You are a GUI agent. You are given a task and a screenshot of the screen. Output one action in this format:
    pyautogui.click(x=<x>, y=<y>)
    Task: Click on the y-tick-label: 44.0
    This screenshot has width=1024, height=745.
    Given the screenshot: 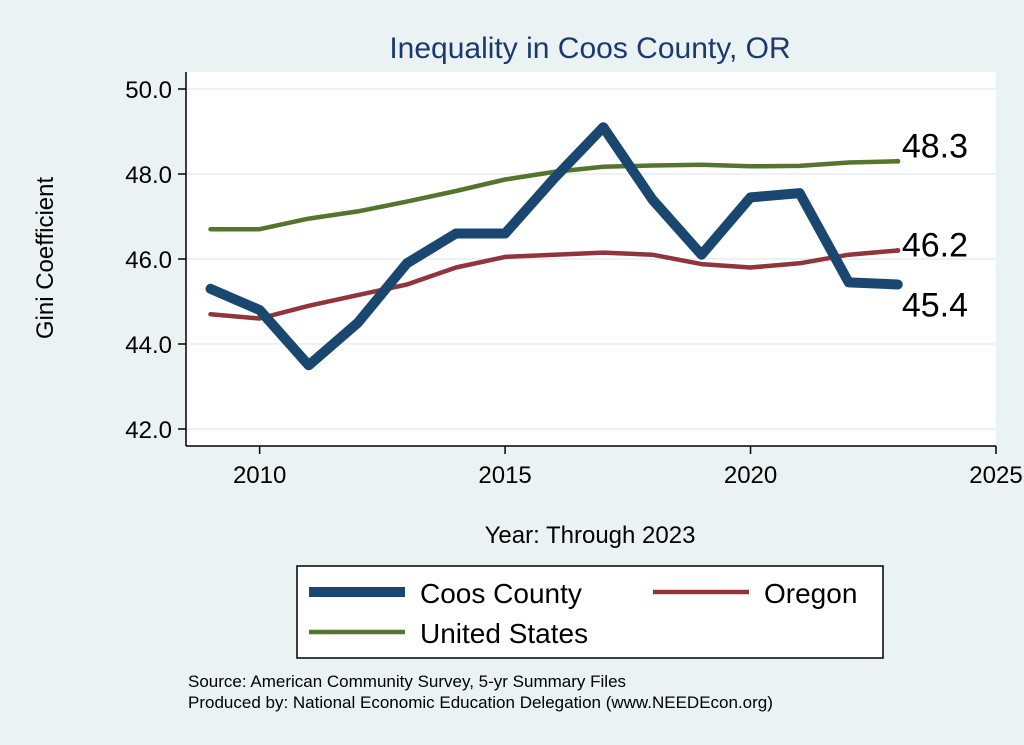 What is the action you would take?
    pyautogui.click(x=148, y=345)
    